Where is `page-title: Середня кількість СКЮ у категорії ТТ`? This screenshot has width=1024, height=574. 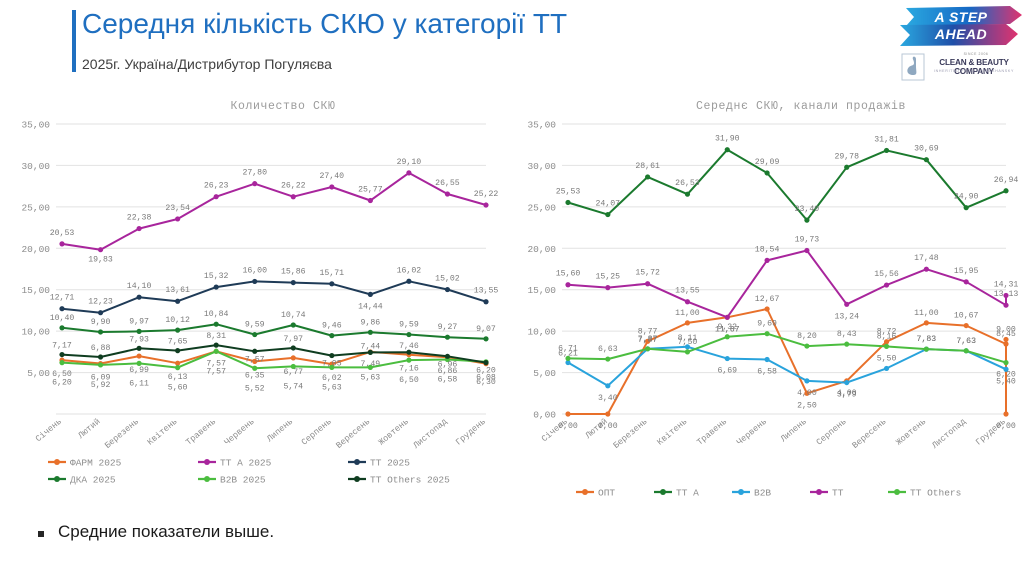
page-title: Середня кількість СКЮ у категорії ТТ is located at coordinates (325, 23).